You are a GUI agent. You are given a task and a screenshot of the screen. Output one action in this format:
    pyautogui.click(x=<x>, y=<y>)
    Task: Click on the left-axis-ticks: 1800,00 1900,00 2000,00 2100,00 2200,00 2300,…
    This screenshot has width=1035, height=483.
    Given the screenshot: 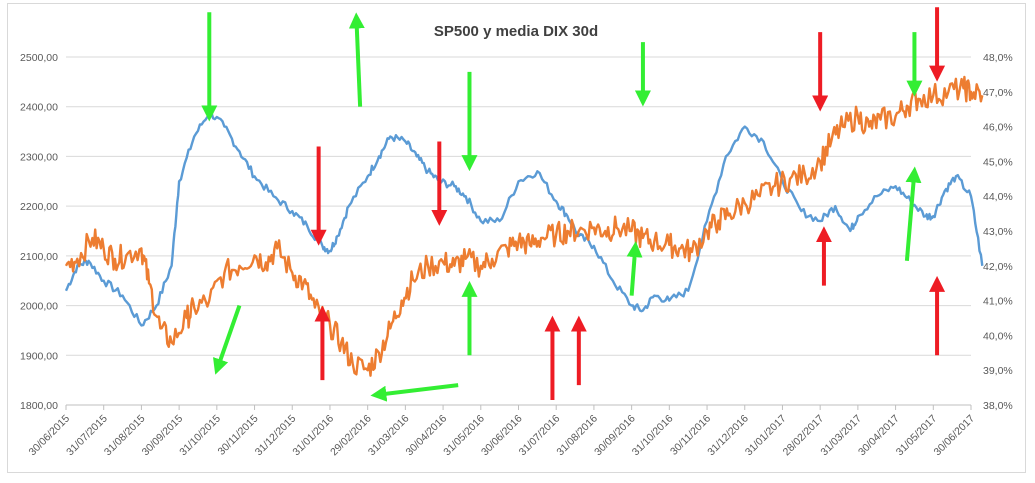 What is the action you would take?
    pyautogui.click(x=39, y=232)
    